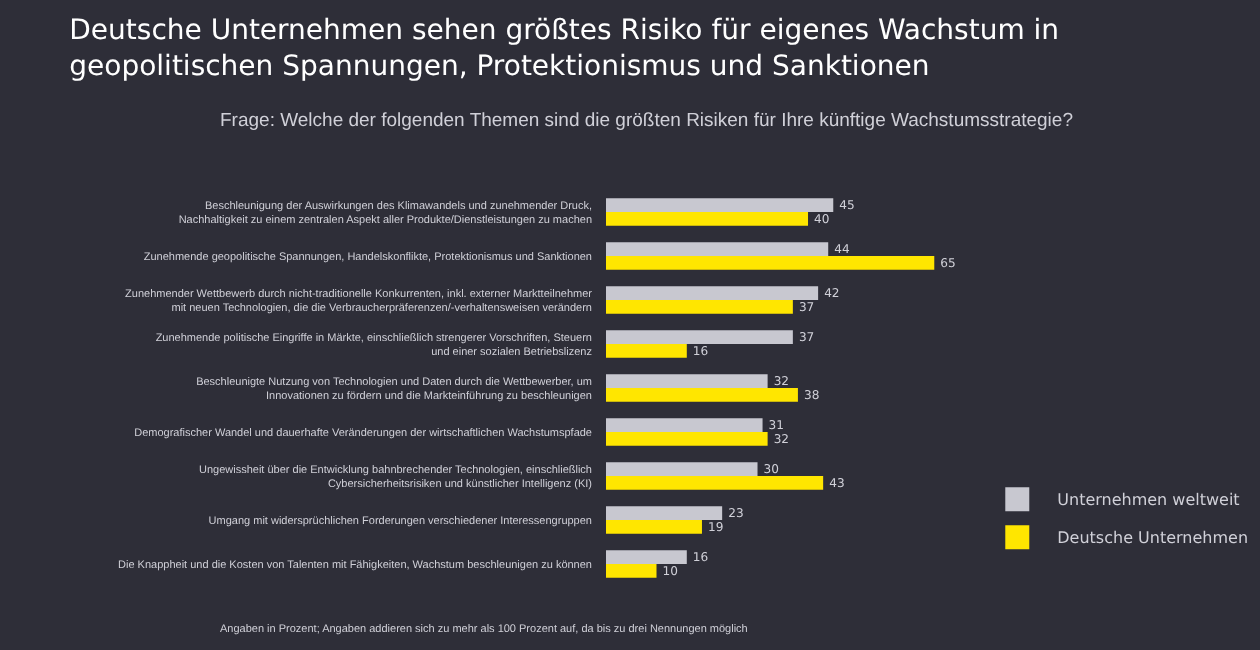 Image resolution: width=1260 pixels, height=650 pixels. What do you see at coordinates (646, 121) in the screenshot?
I see `chart-subtitle: Frage: Welche der folgenden Themen sind die größten Risiken für Ihre künftige Wachstumsstrategie?` at bounding box center [646, 121].